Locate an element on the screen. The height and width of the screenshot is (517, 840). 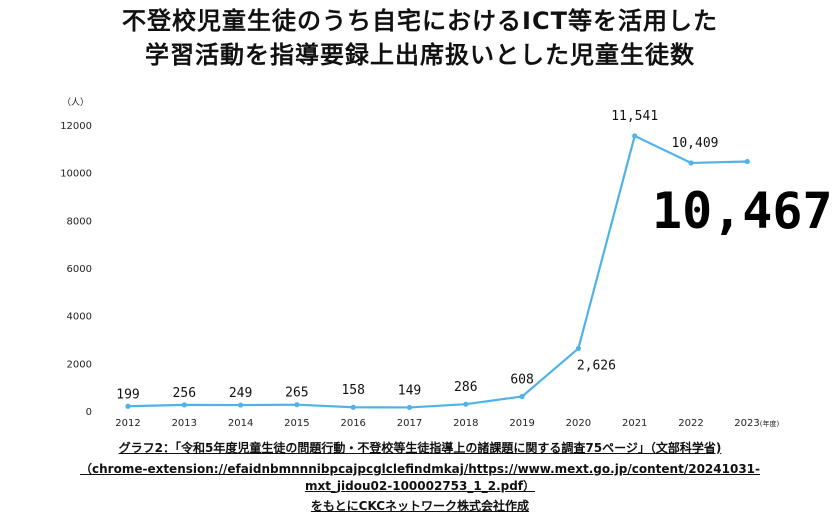
y-axis-unit: （人） is located at coordinates (75, 102).